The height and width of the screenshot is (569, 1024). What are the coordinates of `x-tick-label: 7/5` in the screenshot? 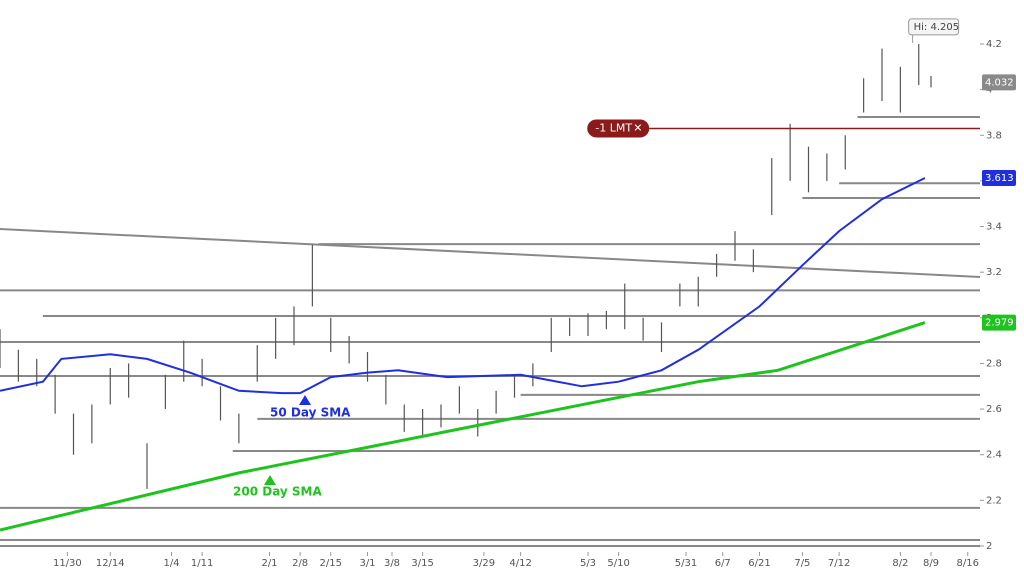 It's located at (802, 563).